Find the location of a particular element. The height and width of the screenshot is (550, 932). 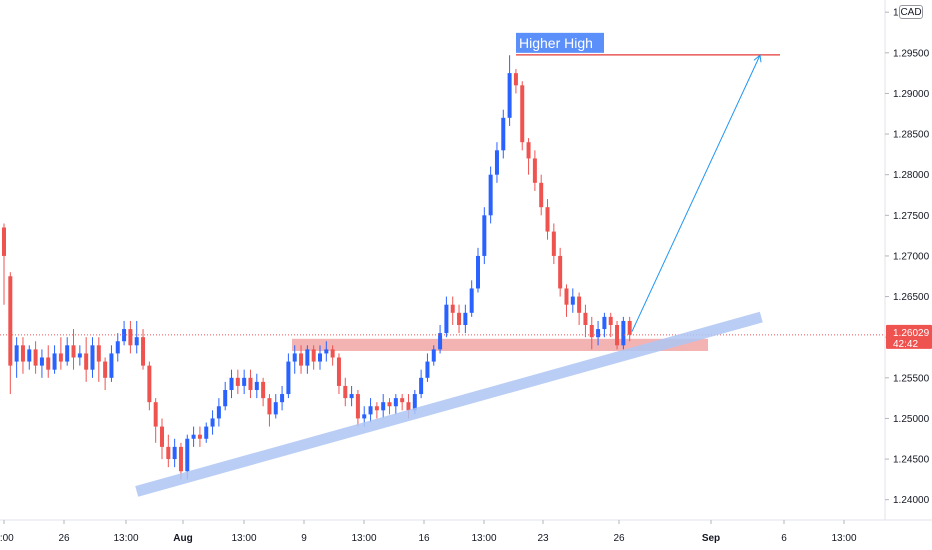

x-tick-label: 26 is located at coordinates (64, 538).